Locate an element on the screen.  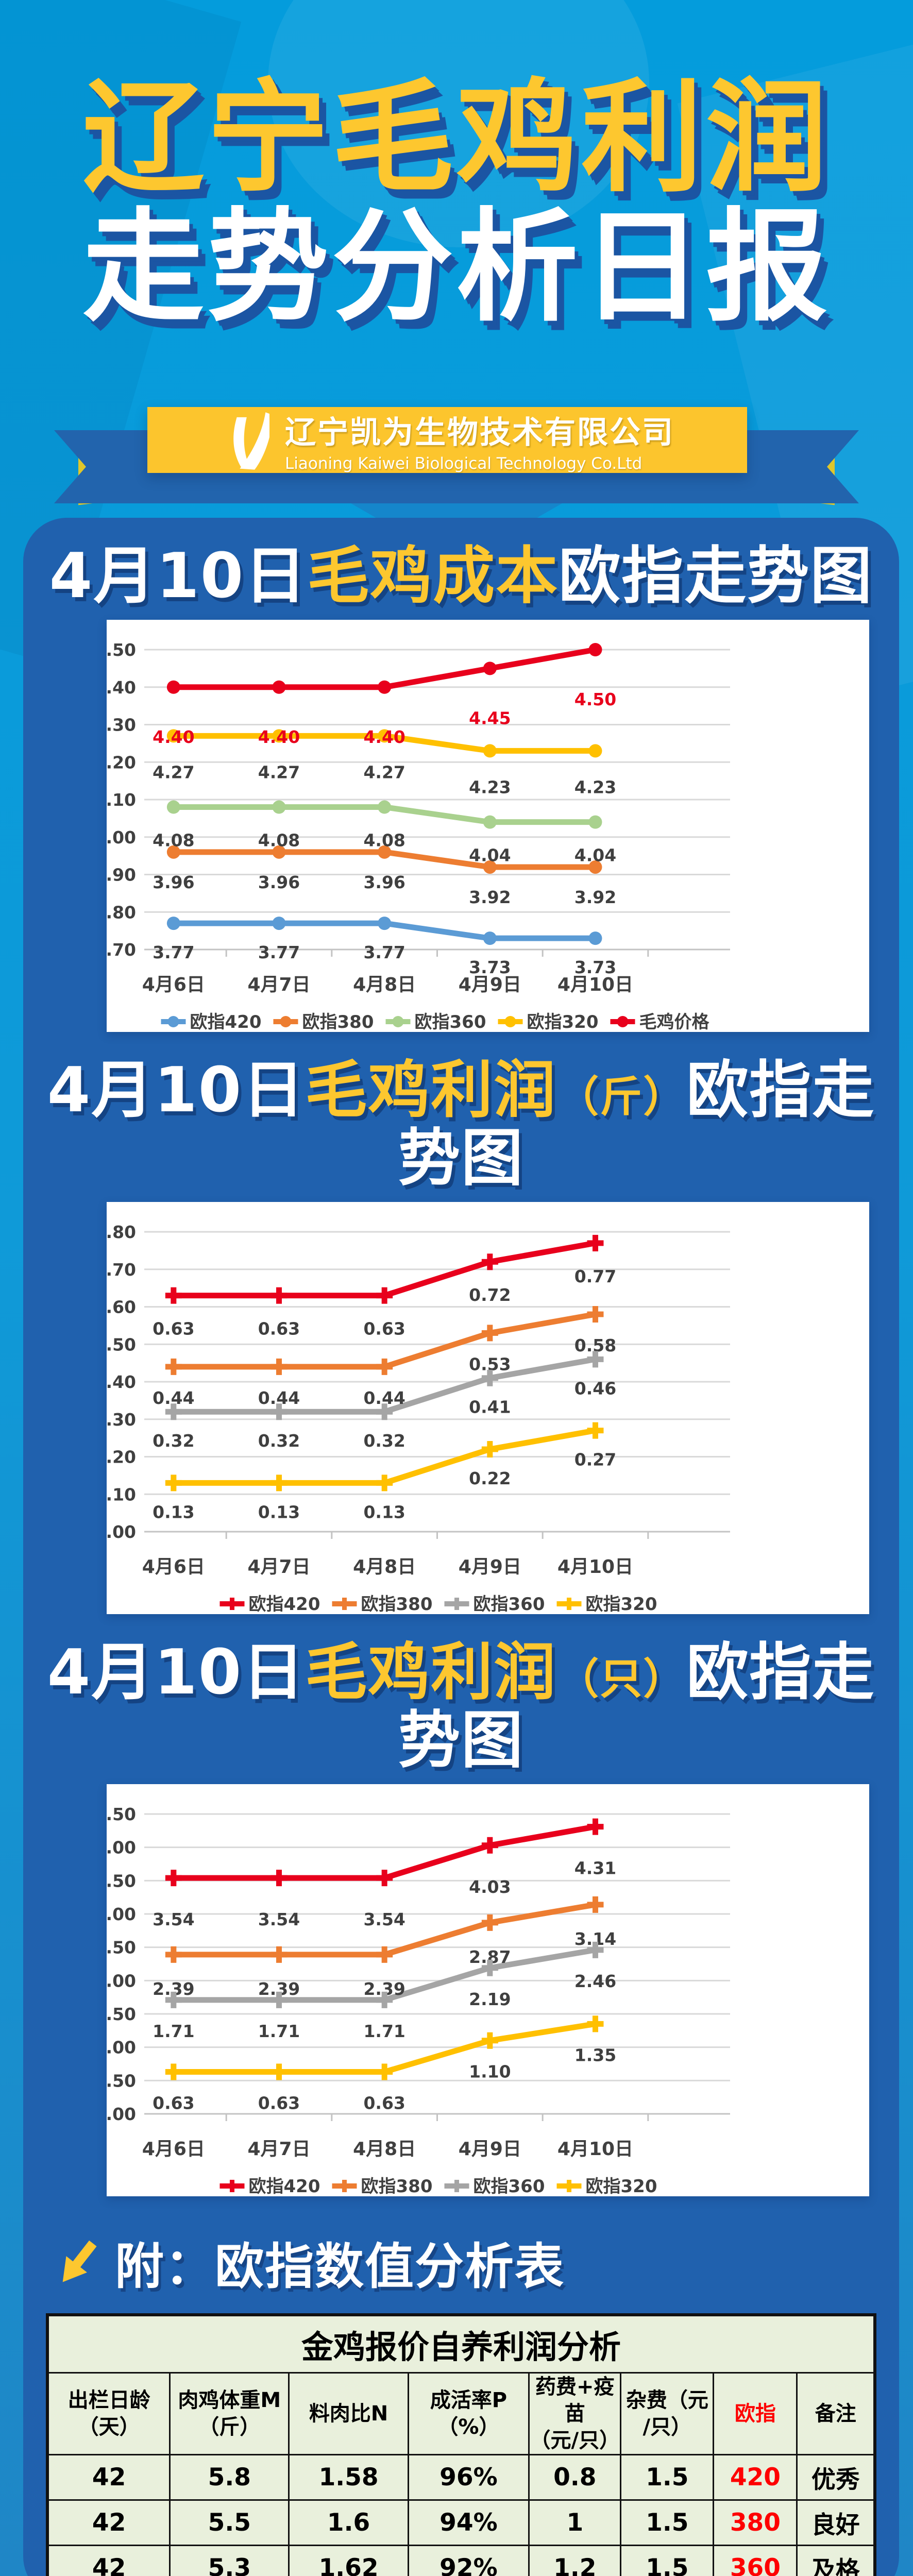
table-header-cell: 出栏日龄 （天） is located at coordinates (108, 2413).